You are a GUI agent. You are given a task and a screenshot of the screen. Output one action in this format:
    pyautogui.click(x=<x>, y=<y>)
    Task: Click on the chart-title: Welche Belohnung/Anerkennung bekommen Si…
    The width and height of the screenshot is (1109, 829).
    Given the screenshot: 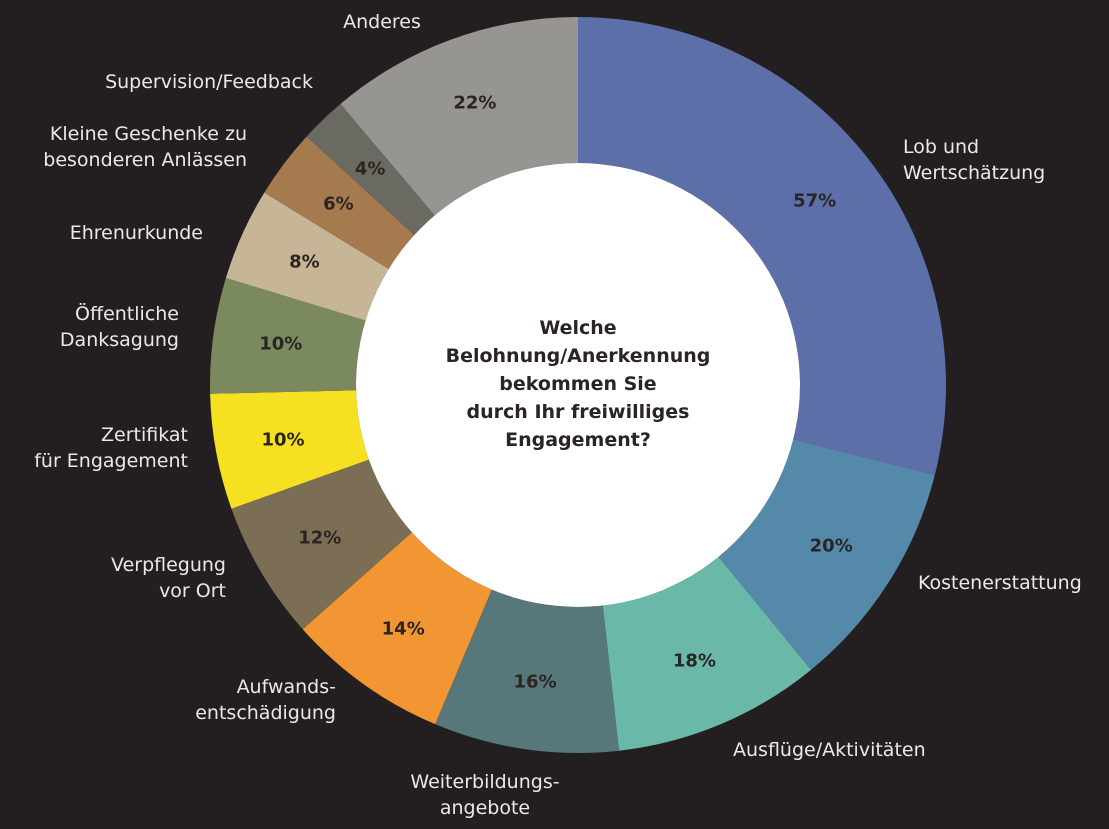 What is the action you would take?
    pyautogui.click(x=578, y=384)
    